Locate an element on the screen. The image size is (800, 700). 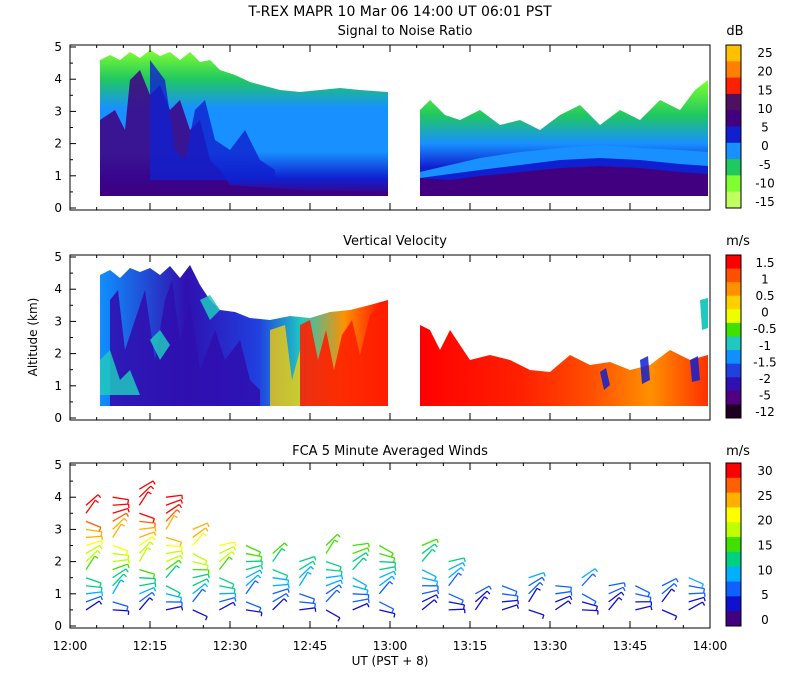
velocity-panel-title: Vertical Velocity is located at coordinates (395, 241).